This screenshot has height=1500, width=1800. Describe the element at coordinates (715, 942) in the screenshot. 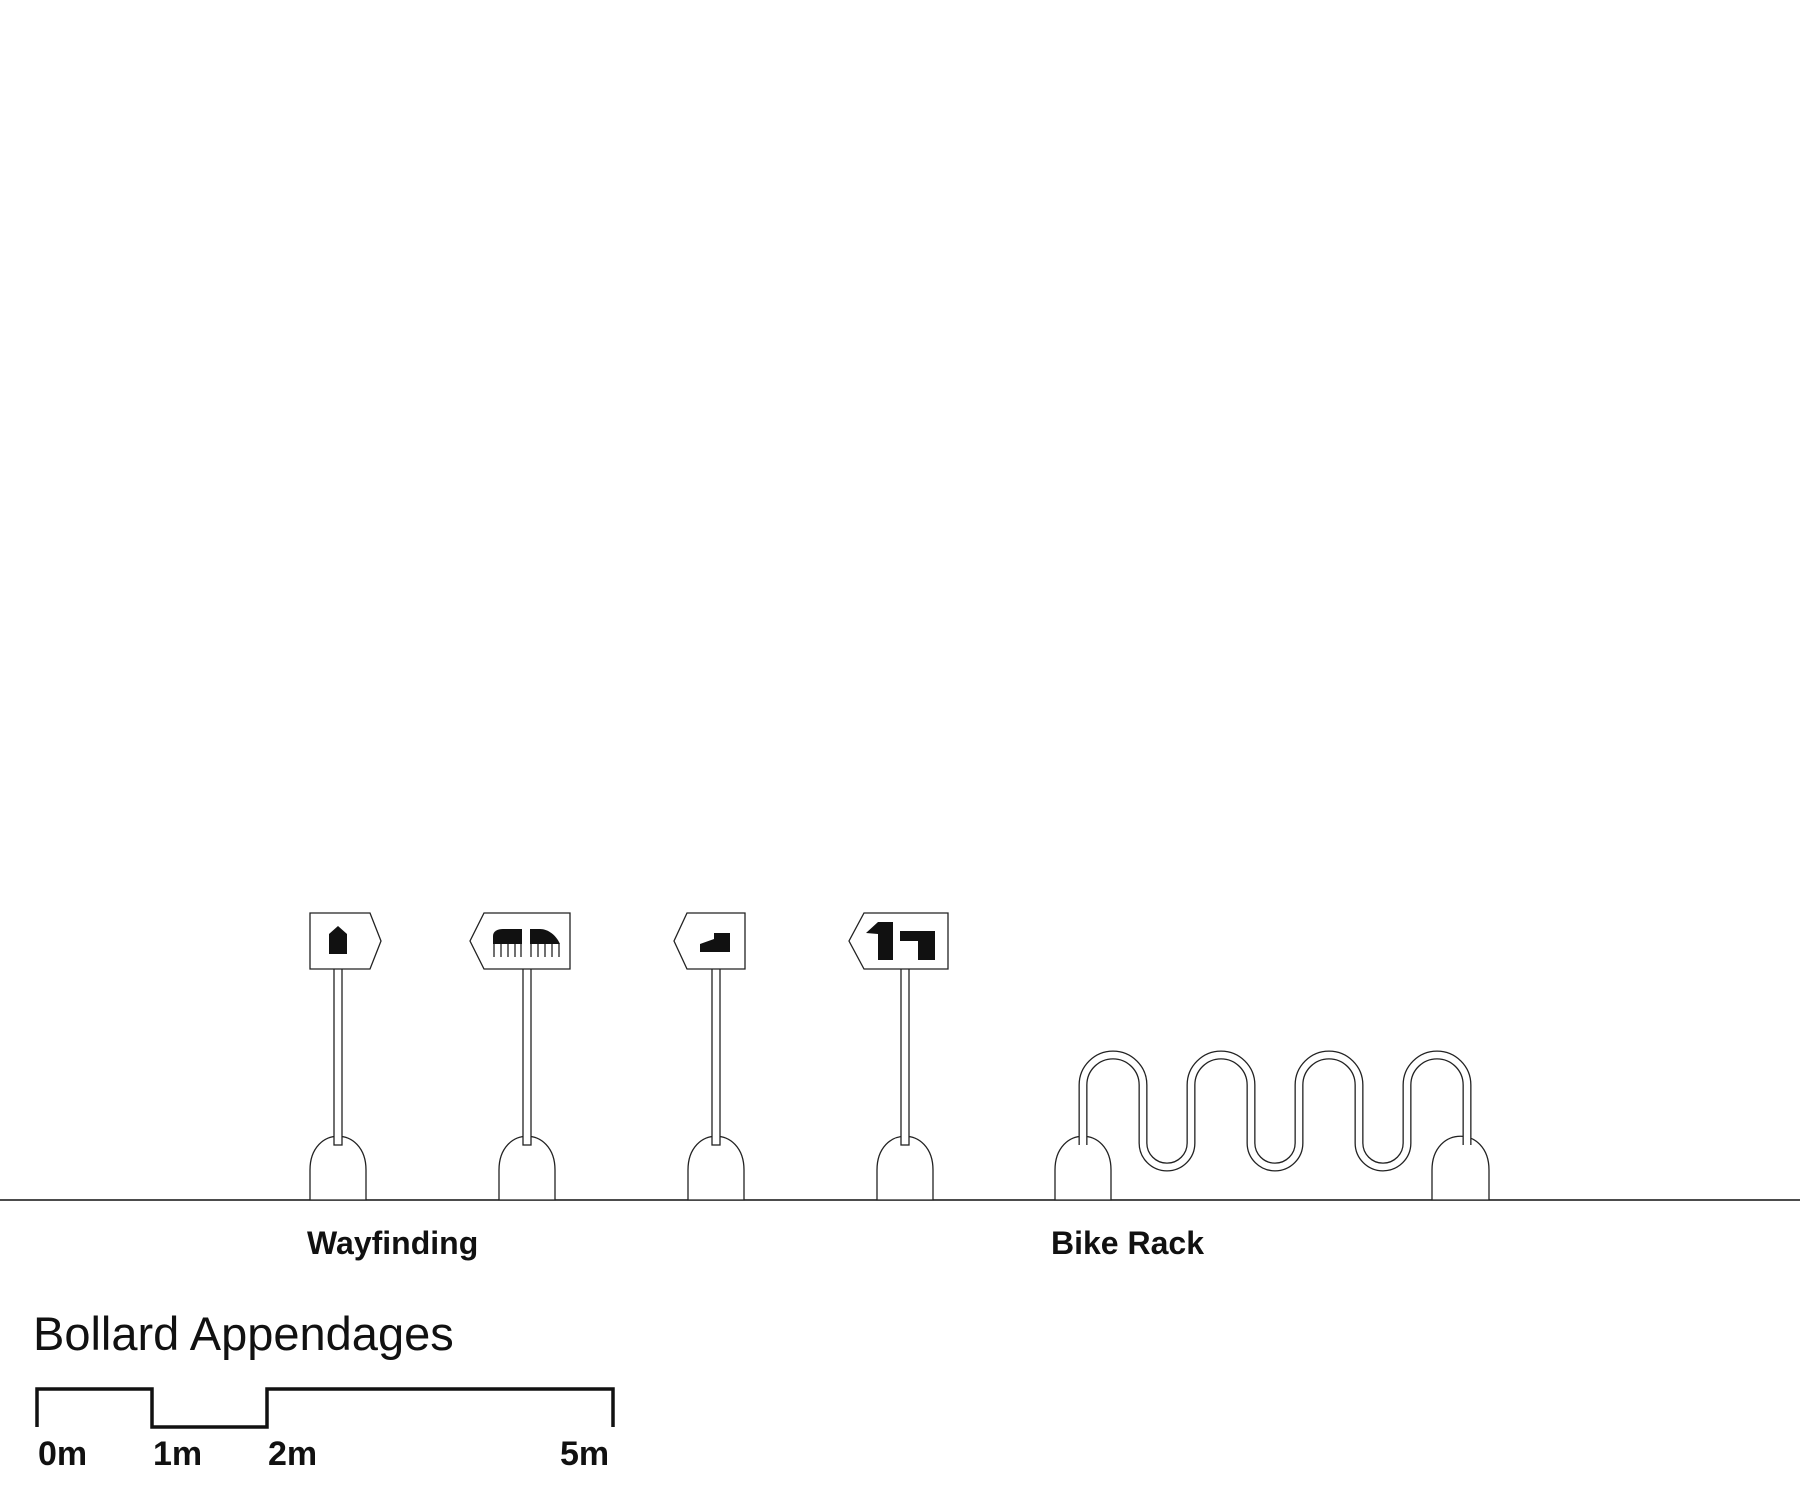

I see `step-building-icon` at that location.